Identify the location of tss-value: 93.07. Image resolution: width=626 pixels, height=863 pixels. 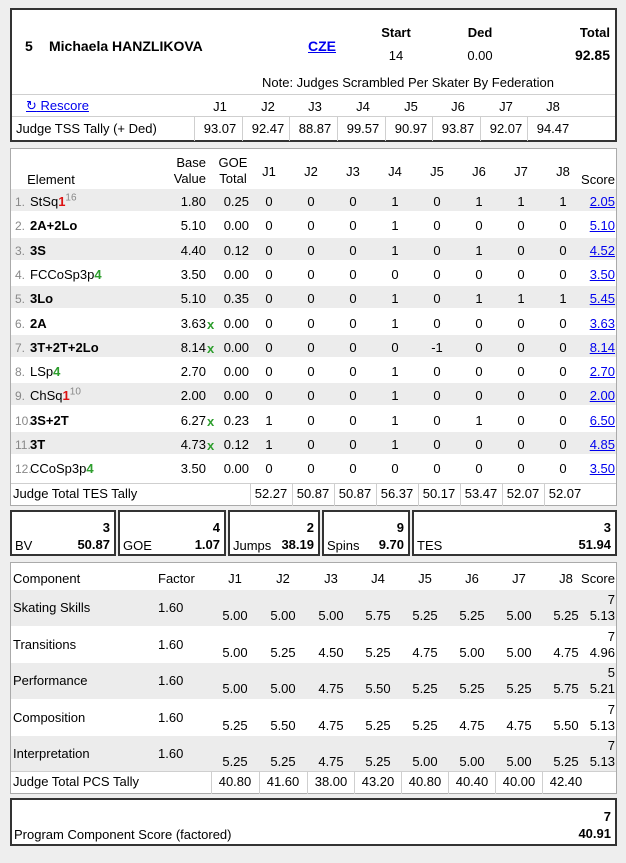
(220, 128).